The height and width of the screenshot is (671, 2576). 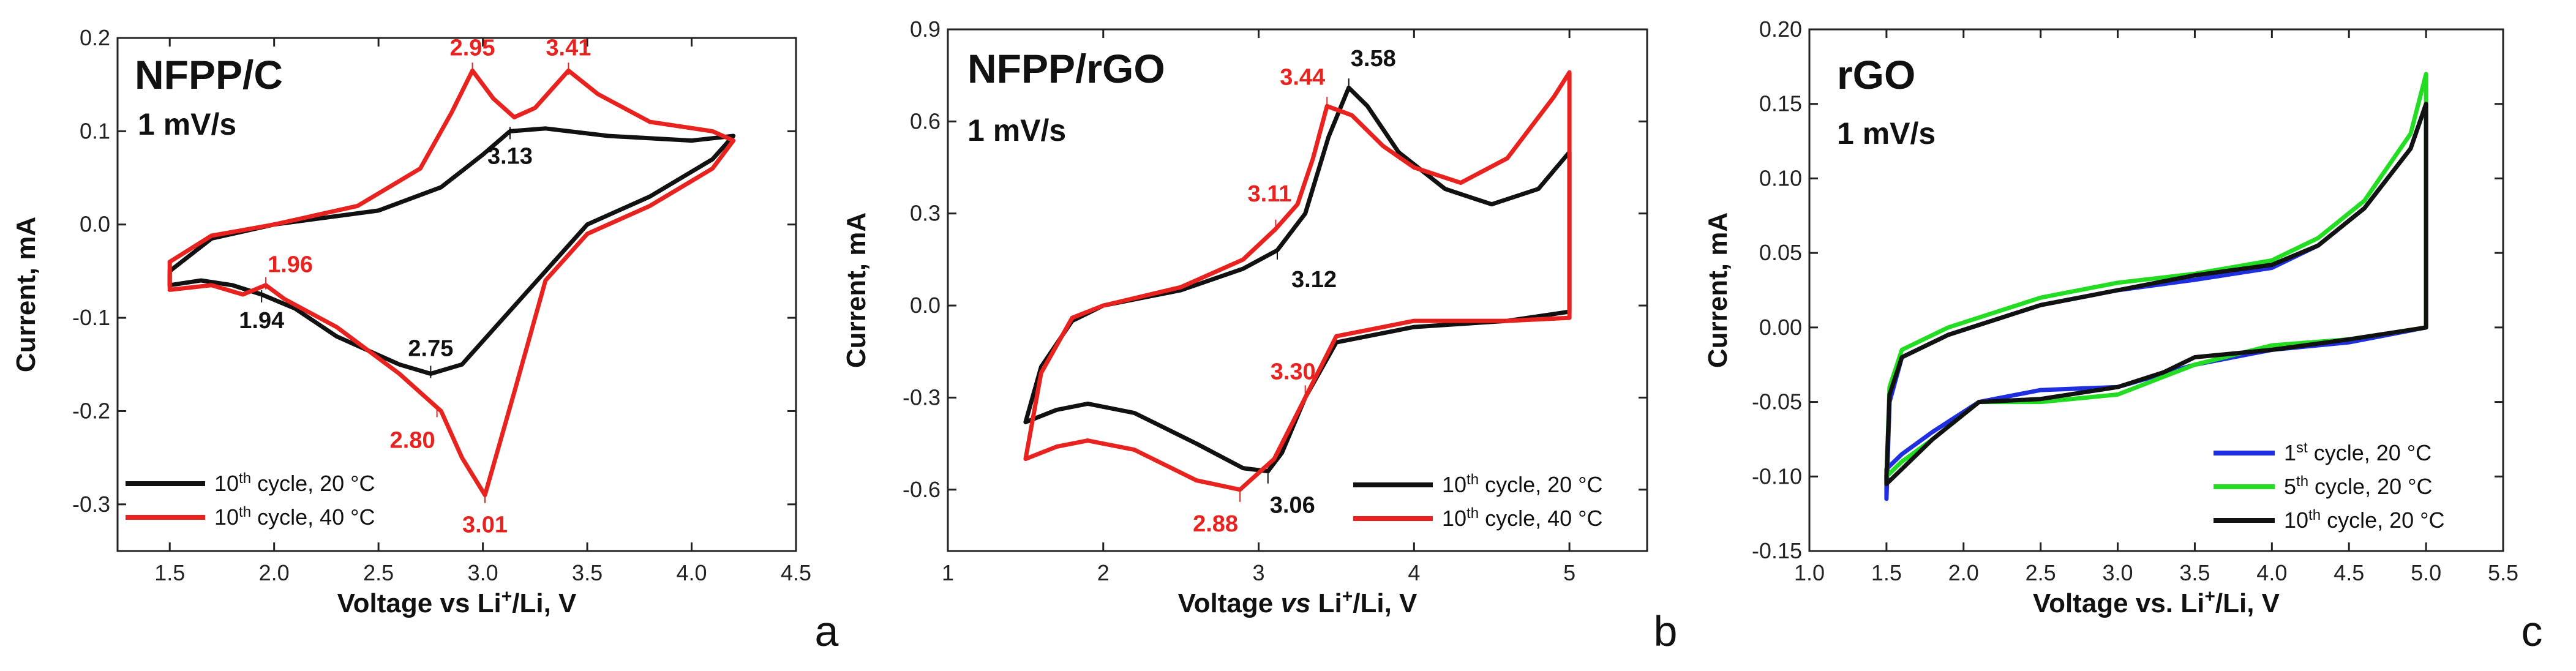 What do you see at coordinates (1666, 631) in the screenshot?
I see `panel-letter: b` at bounding box center [1666, 631].